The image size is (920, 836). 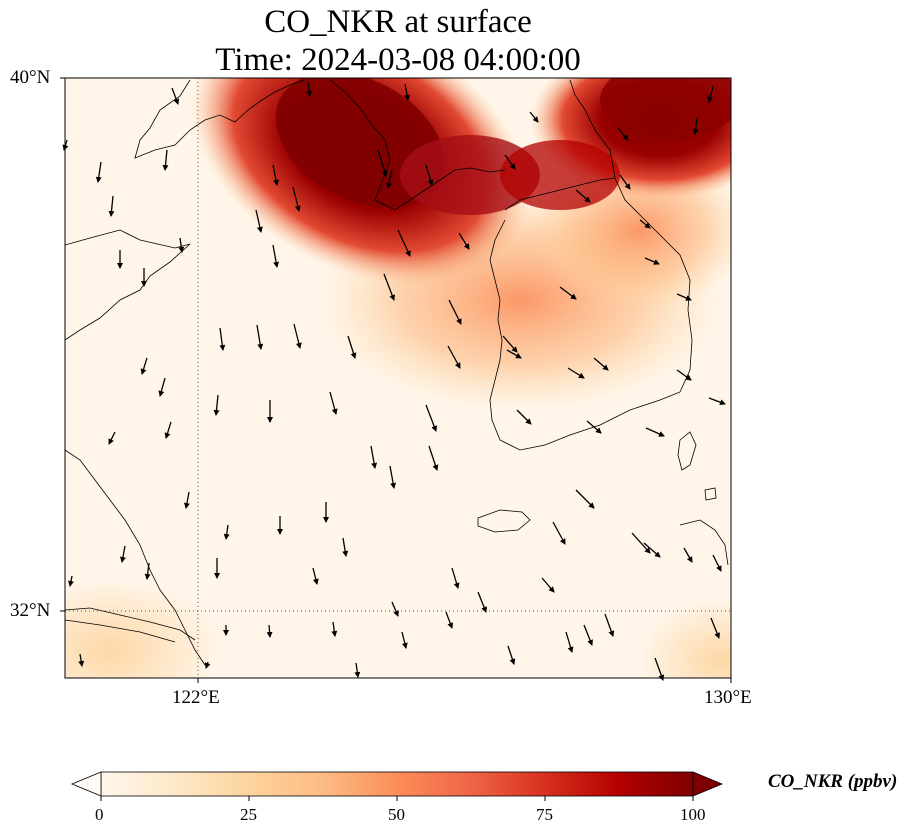 What do you see at coordinates (544, 814) in the screenshot?
I see `colorbar-tick-75: 75` at bounding box center [544, 814].